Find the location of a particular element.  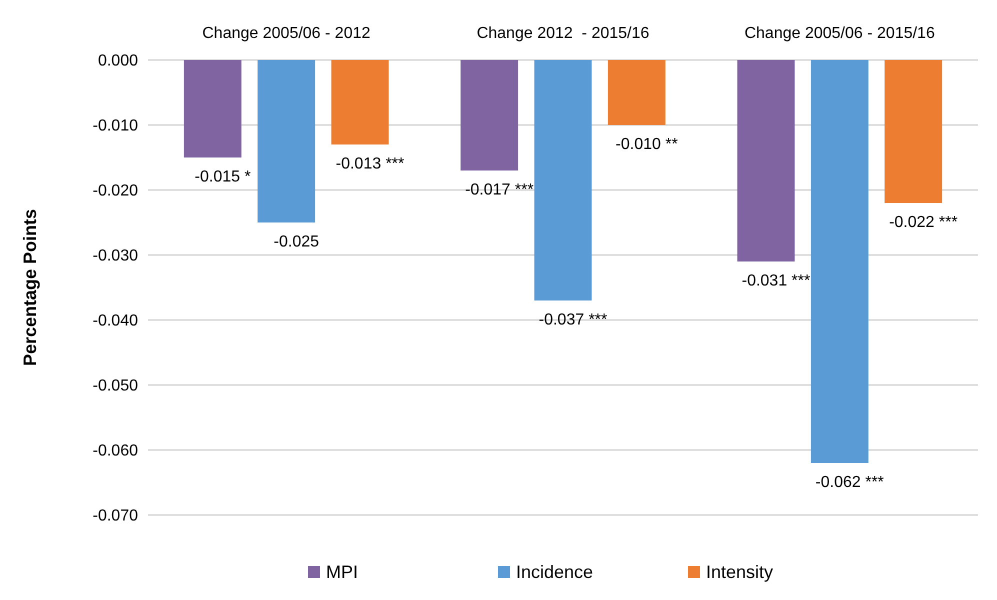

legend-label: Incidence is located at coordinates (555, 572).